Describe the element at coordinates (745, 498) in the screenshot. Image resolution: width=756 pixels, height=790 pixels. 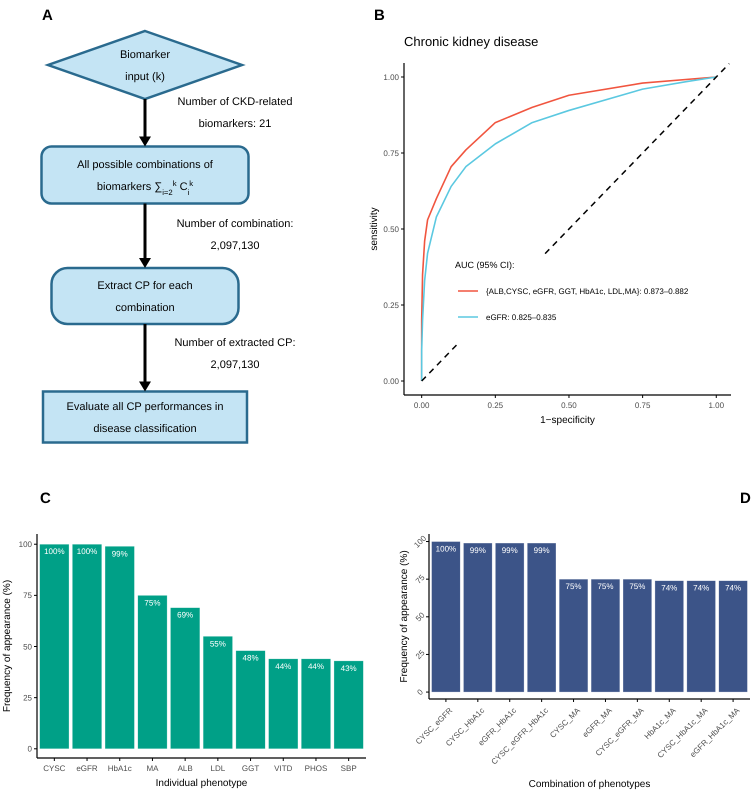
I see `text: D` at that location.